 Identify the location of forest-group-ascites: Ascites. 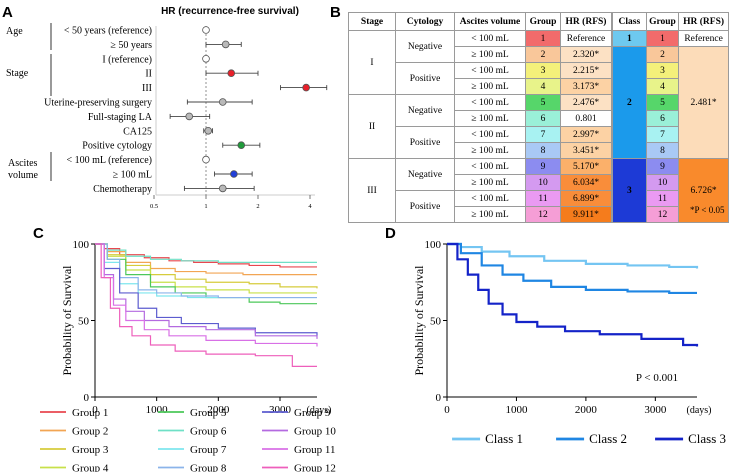
(23, 163).